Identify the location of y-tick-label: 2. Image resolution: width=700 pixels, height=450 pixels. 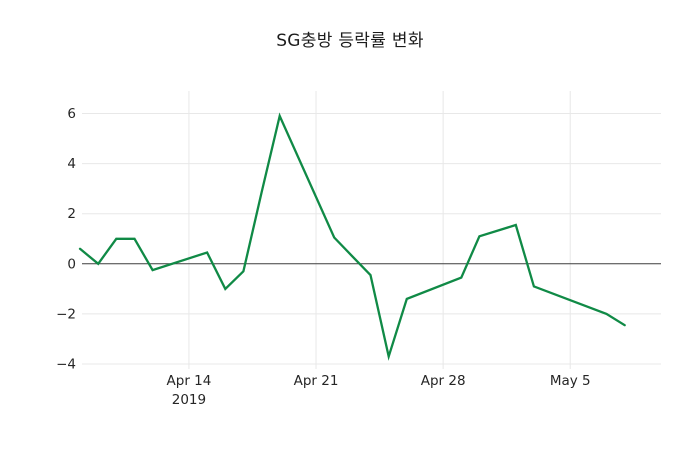
(71, 214).